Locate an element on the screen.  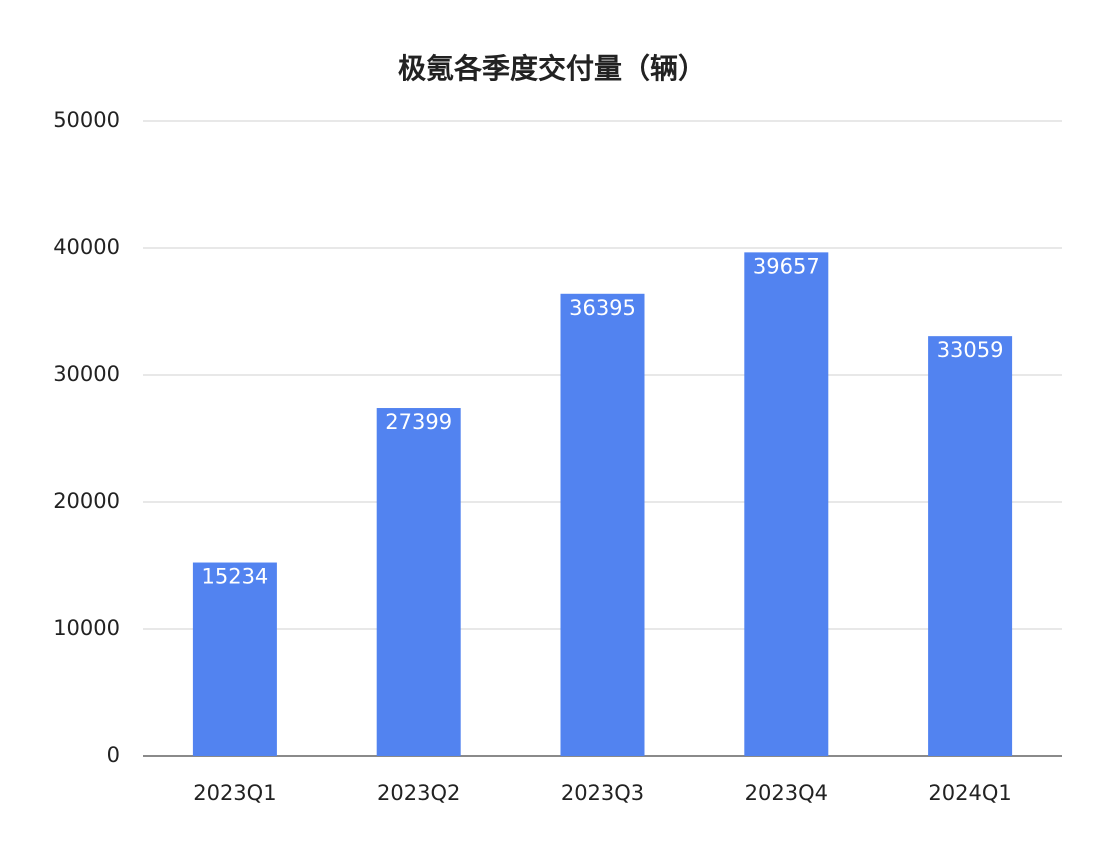
x-tick-label: 2023Q3 is located at coordinates (602, 793).